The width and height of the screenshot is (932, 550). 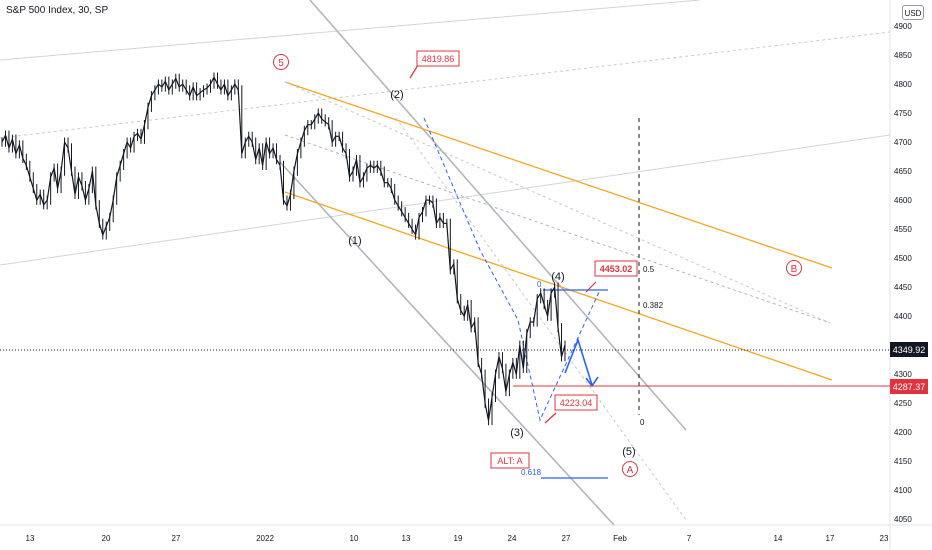 What do you see at coordinates (903, 316) in the screenshot?
I see `y-tick-label: 4400` at bounding box center [903, 316].